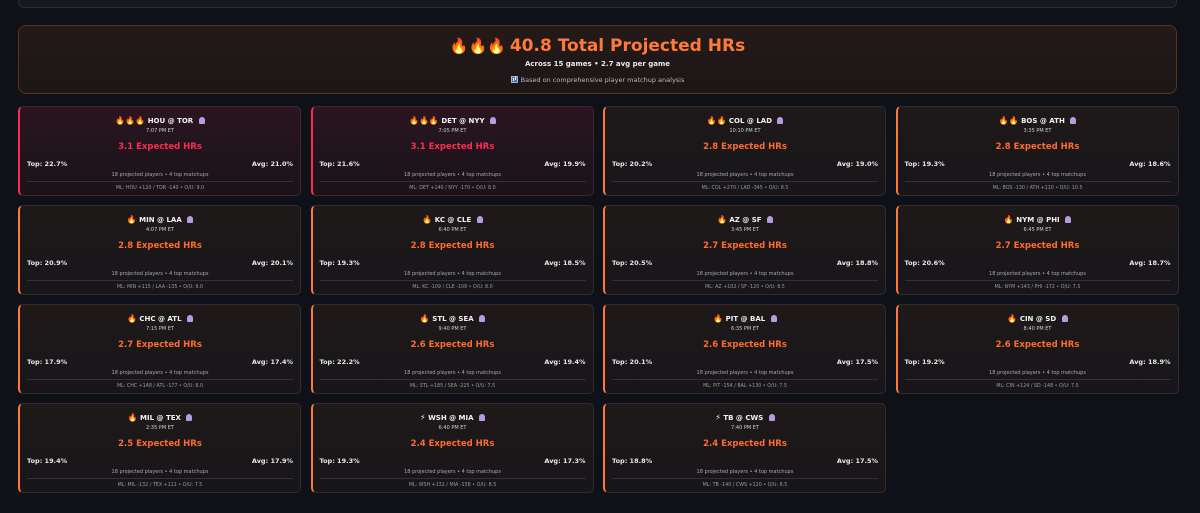  I want to click on summary-subtitle: Across 15 games • 2.7 avg per game, so click(597, 64).